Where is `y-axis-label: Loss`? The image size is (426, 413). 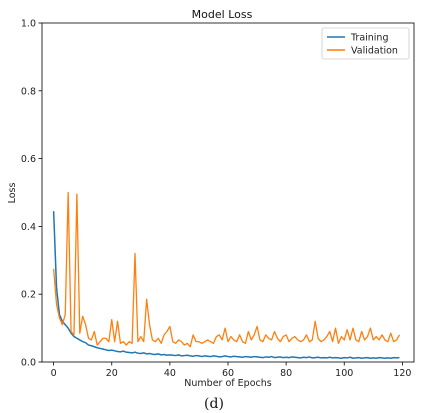
y-axis-label: Loss is located at coordinates (12, 193).